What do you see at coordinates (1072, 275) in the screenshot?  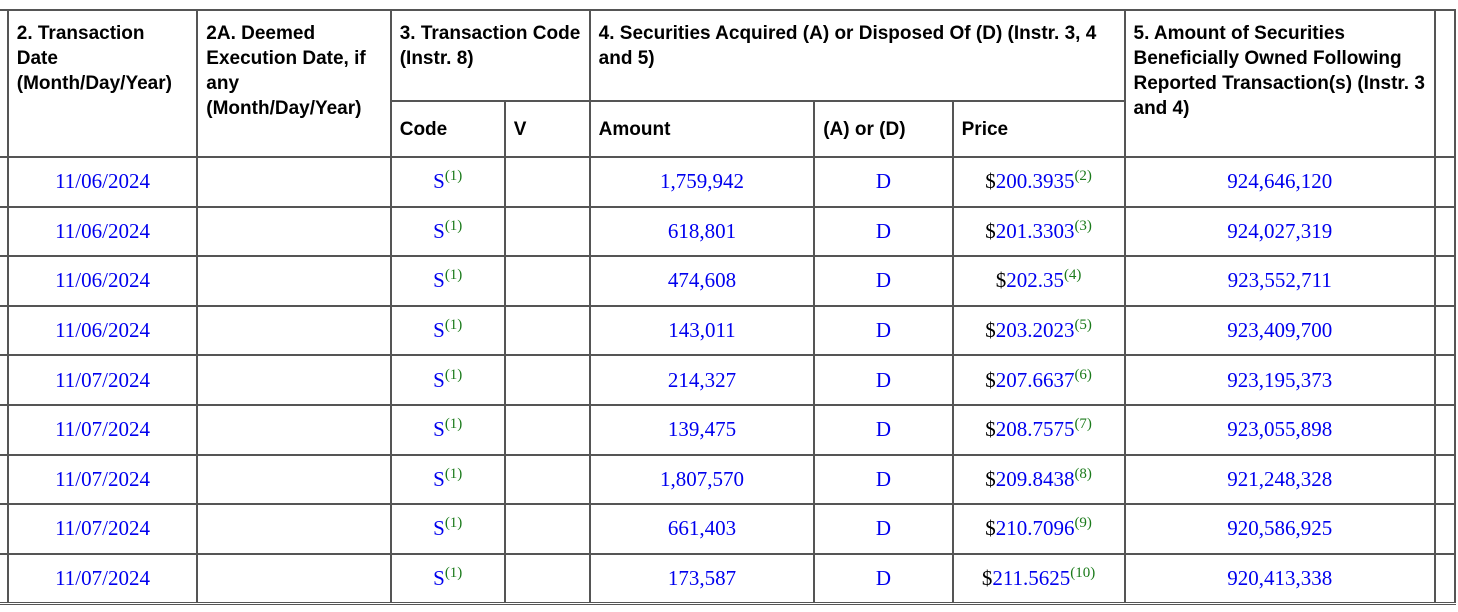 I see `footnote-link: (4)` at bounding box center [1072, 275].